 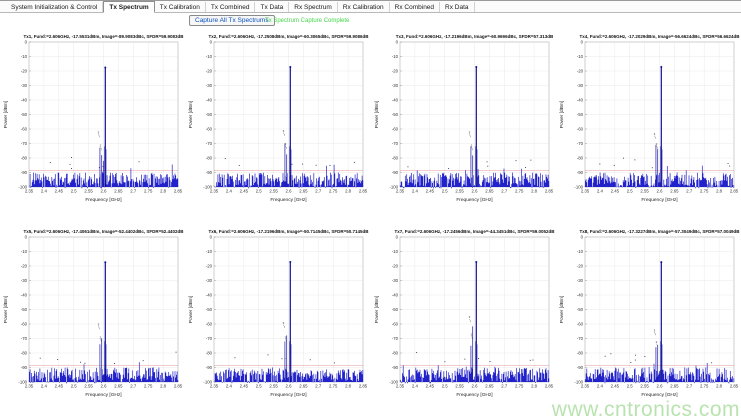 What do you see at coordinates (272, 7) in the screenshot?
I see `tab-tx-data: Tx Data` at bounding box center [272, 7].